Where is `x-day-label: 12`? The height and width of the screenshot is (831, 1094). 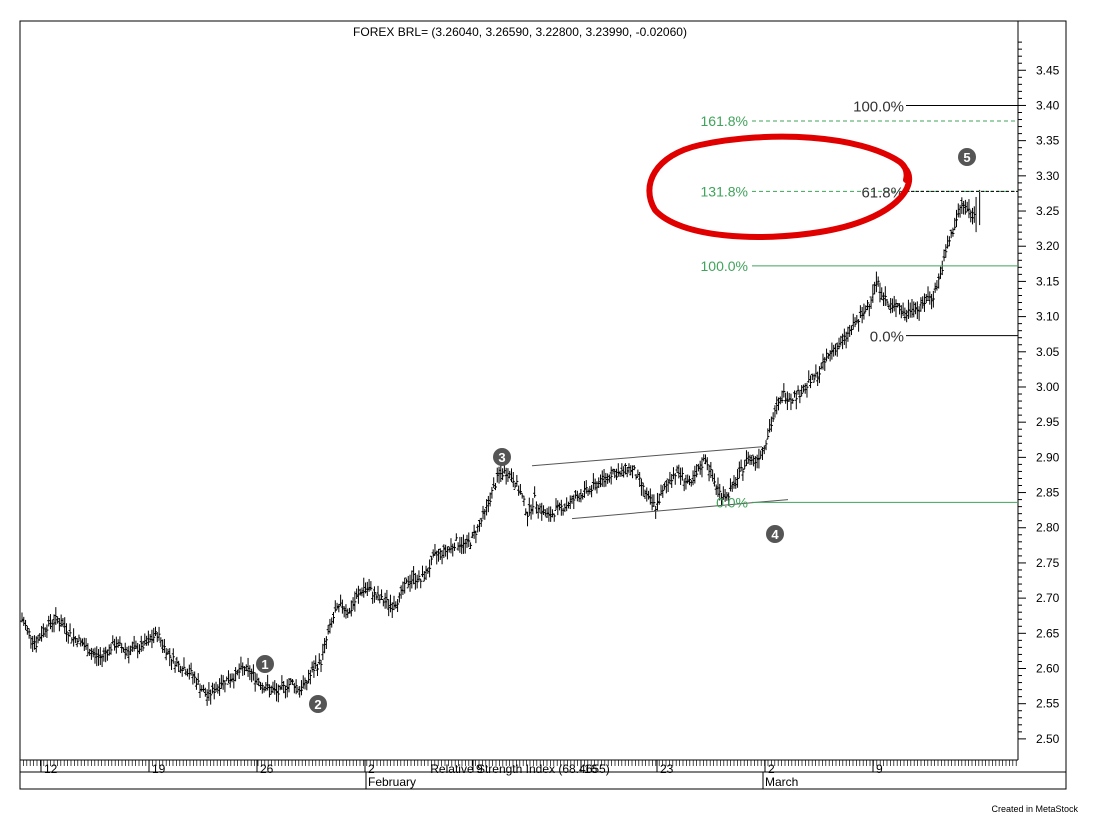 x-day-label: 12 is located at coordinates (51, 769).